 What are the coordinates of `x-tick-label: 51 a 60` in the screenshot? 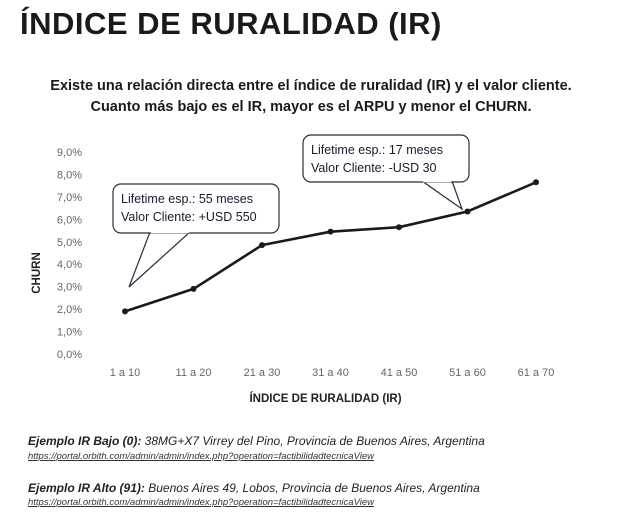 It's located at (467, 373).